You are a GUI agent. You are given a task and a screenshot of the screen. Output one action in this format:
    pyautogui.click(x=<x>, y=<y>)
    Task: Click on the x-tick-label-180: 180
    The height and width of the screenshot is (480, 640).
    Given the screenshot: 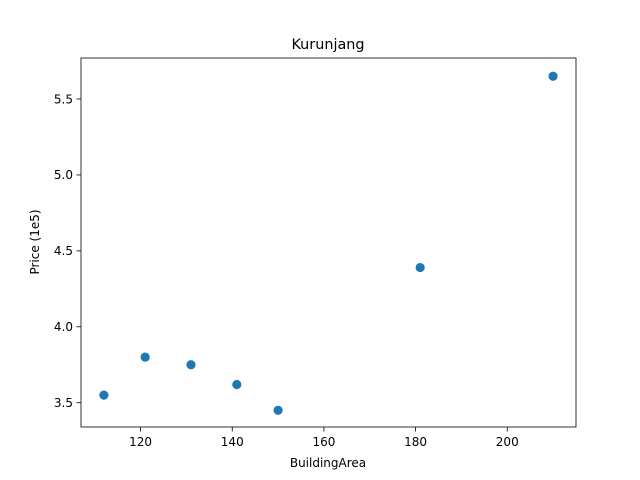 What is the action you would take?
    pyautogui.click(x=415, y=442)
    